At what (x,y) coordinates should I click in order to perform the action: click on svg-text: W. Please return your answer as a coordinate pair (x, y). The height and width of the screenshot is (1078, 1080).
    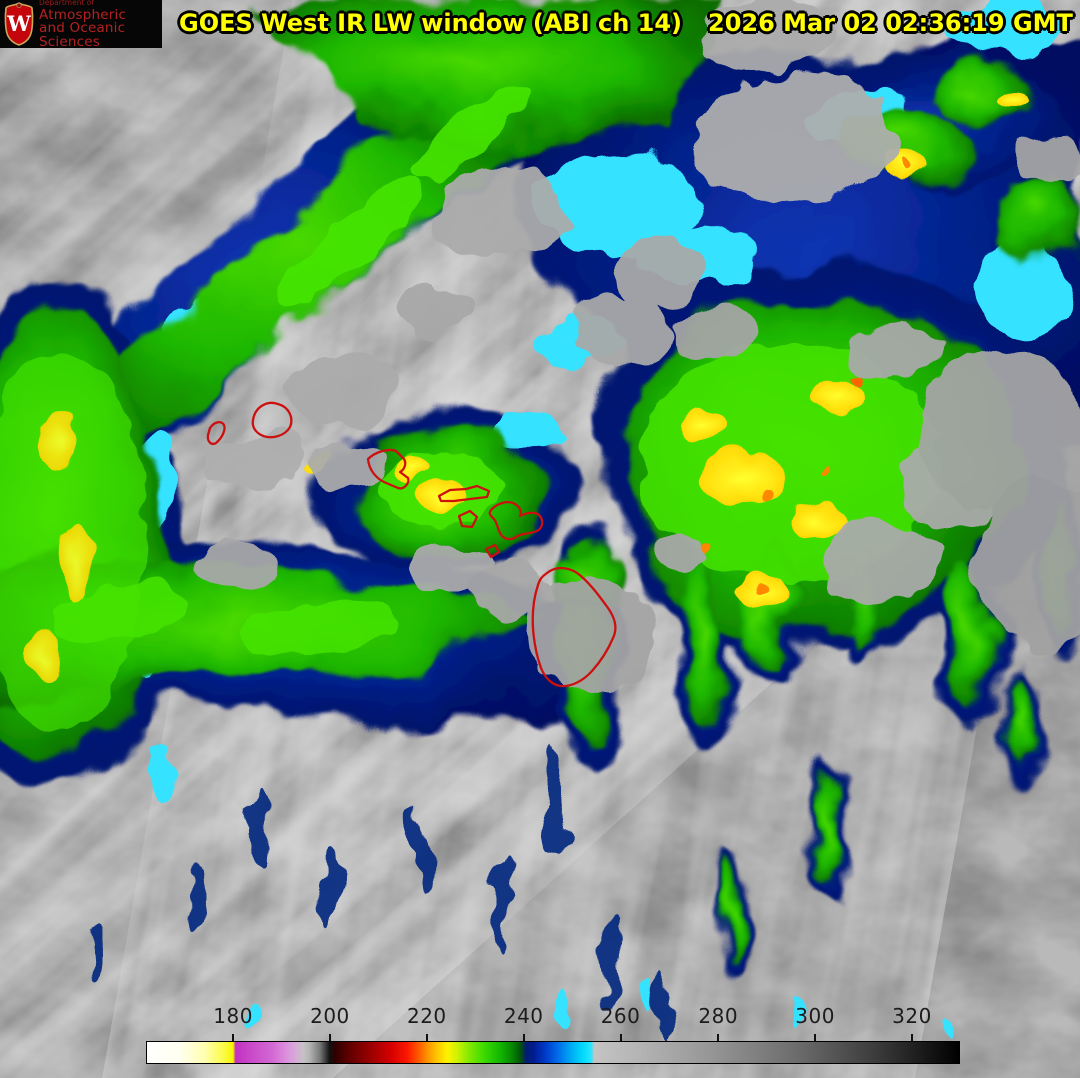
    Looking at the image, I should click on (18, 23).